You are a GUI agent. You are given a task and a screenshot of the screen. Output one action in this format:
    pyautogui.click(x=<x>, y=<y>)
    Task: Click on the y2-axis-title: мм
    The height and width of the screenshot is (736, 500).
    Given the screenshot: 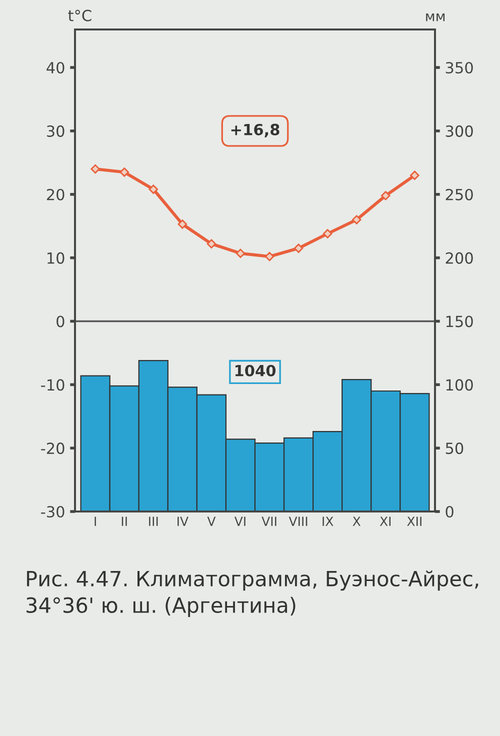 What is the action you would take?
    pyautogui.click(x=435, y=18)
    